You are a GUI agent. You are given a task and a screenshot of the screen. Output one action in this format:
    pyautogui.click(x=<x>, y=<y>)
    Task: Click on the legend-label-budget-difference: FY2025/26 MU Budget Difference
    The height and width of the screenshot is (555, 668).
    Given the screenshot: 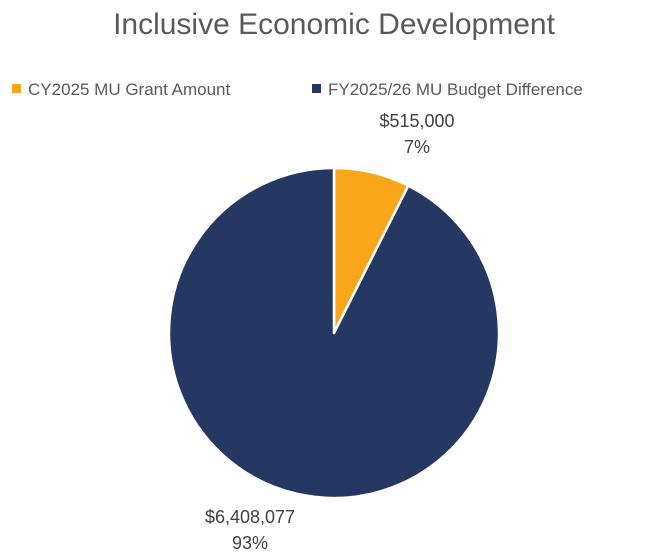 What is the action you would take?
    pyautogui.click(x=455, y=89)
    